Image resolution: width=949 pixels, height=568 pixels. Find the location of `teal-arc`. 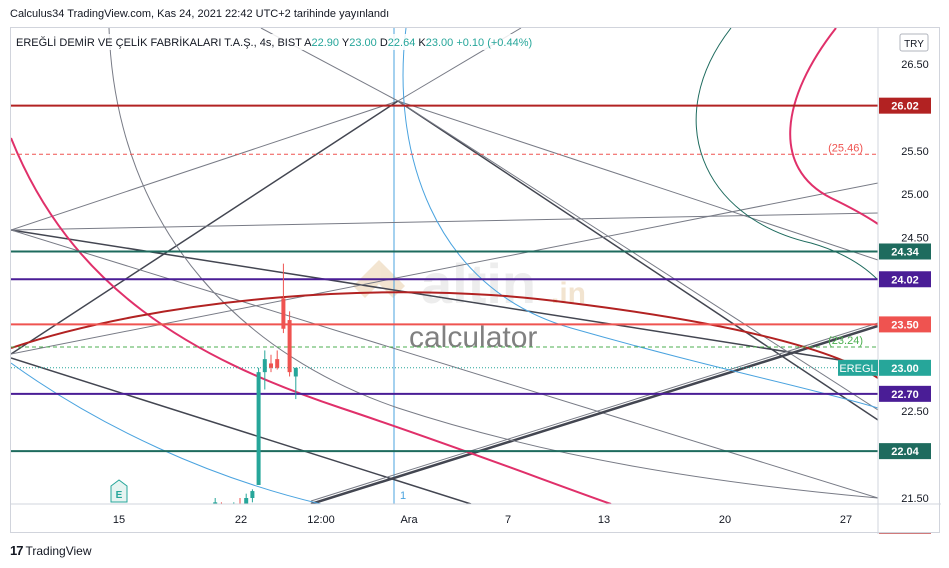

teal-arc is located at coordinates (786, 154).